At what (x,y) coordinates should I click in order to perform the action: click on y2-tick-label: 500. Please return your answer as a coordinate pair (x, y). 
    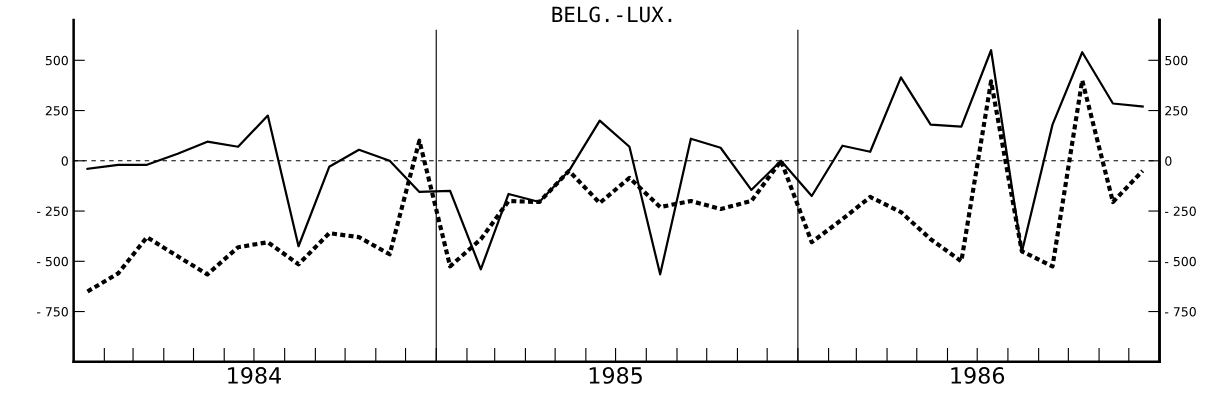
    Looking at the image, I should click on (1176, 60).